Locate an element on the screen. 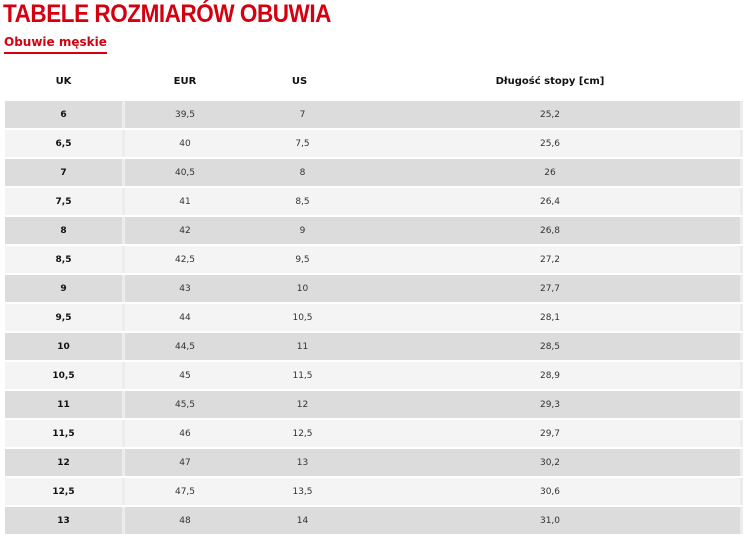 This screenshot has width=750, height=542. cell-foot-length: 29,3 is located at coordinates (551, 404).